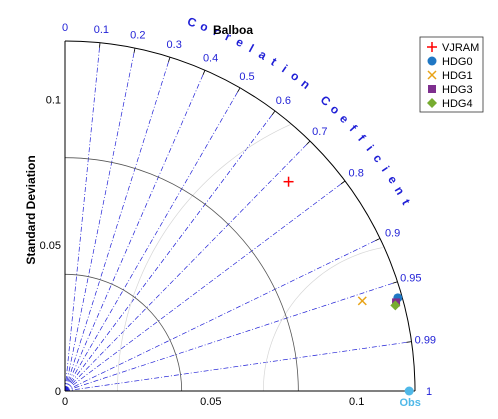 The width and height of the screenshot is (498, 419). What do you see at coordinates (65, 28) in the screenshot?
I see `corr-tick-label: 0` at bounding box center [65, 28].